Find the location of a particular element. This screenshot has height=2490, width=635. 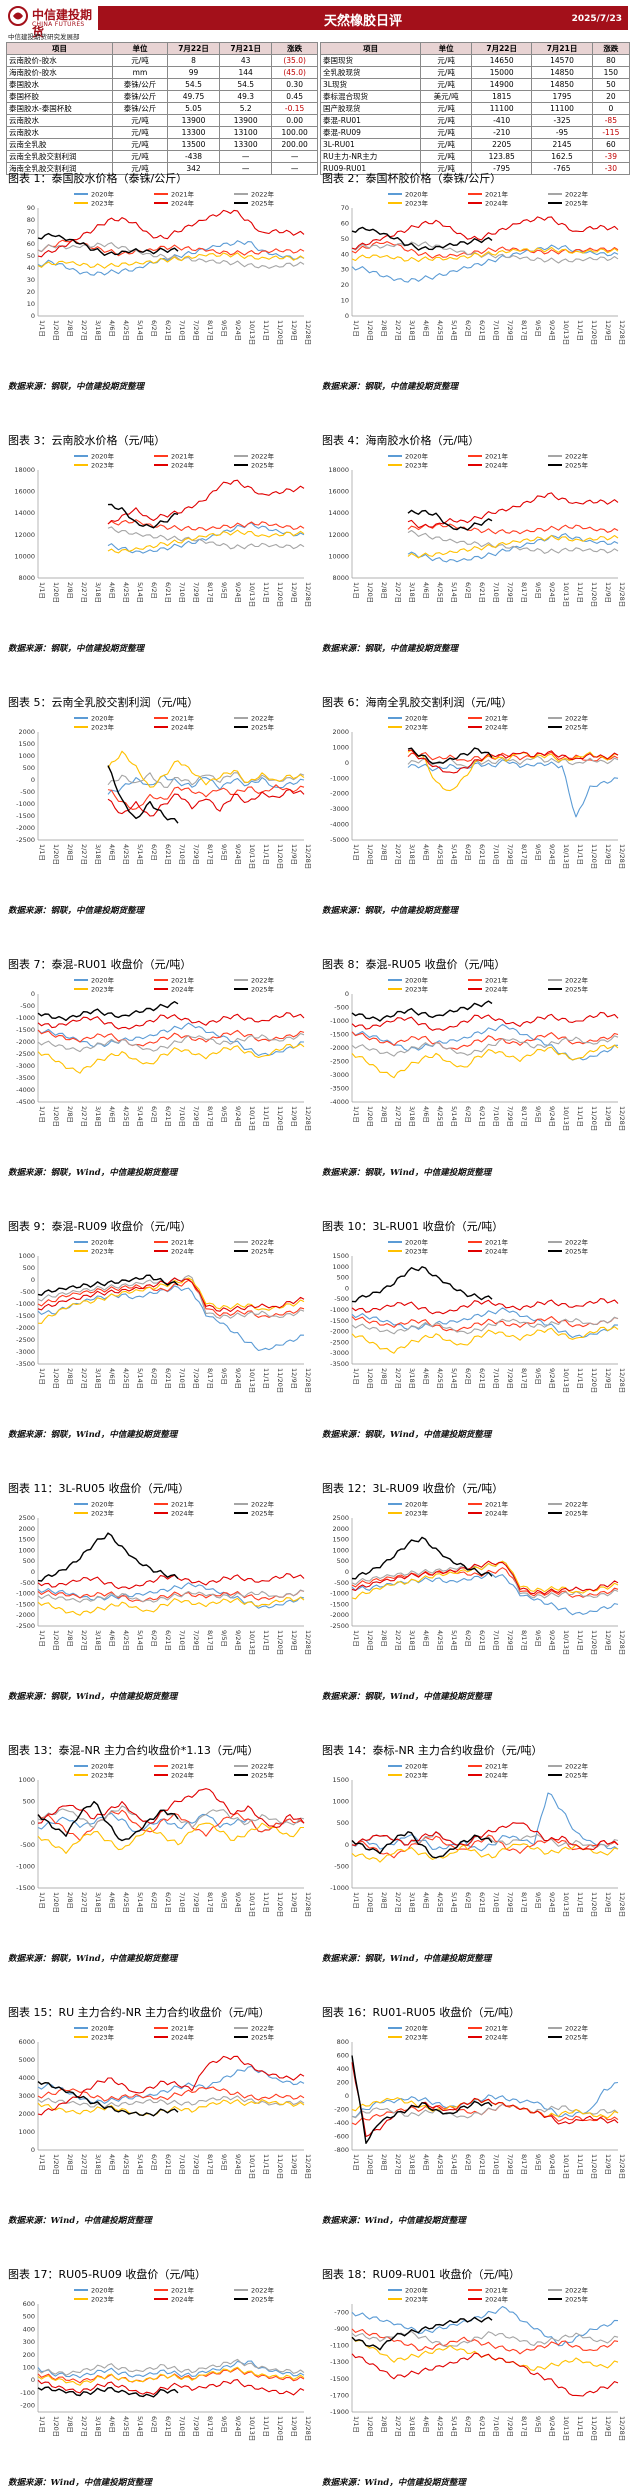

legend-item: 2024年 is located at coordinates (174, 465).